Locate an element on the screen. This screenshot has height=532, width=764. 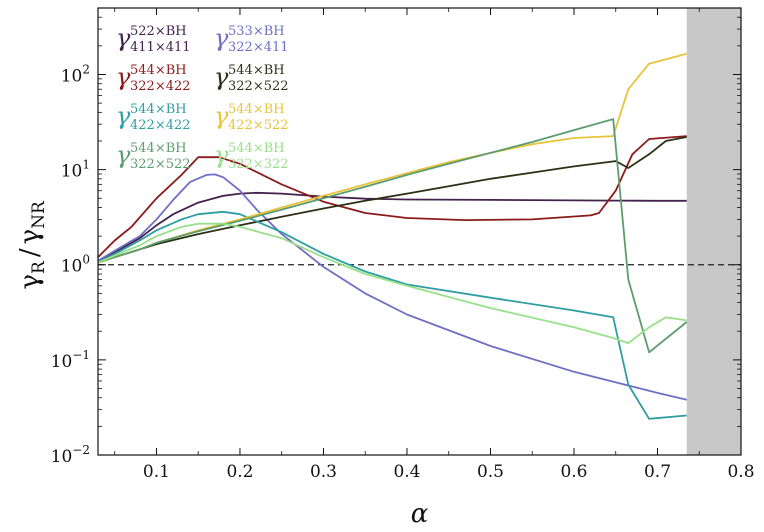
x-tick-label: 0.3 is located at coordinates (323, 472).